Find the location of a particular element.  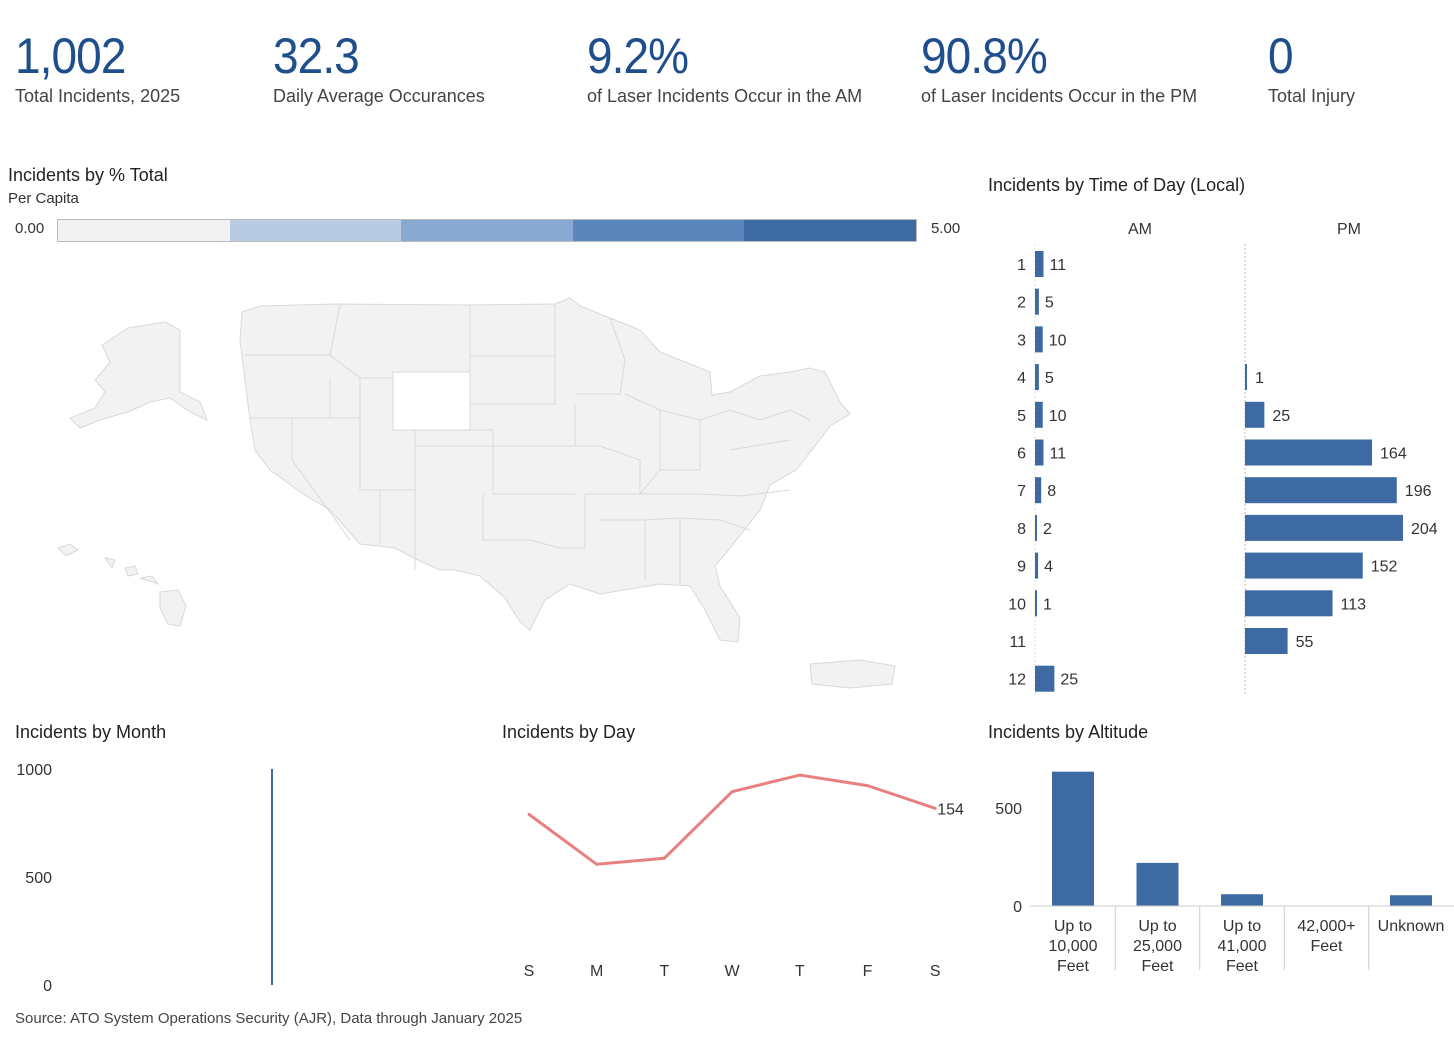

kpi-am-percent: 9.2% of Laser Incidents Occur in the AM is located at coordinates (724, 67).